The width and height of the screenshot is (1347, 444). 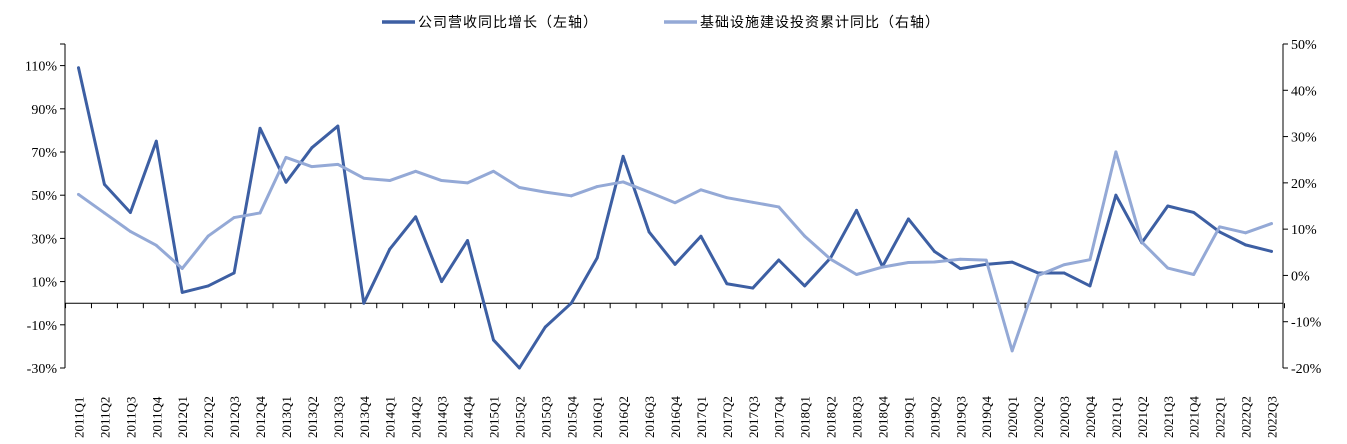 What do you see at coordinates (753, 417) in the screenshot?
I see `x-axis-tick-label: 2017Q3` at bounding box center [753, 417].